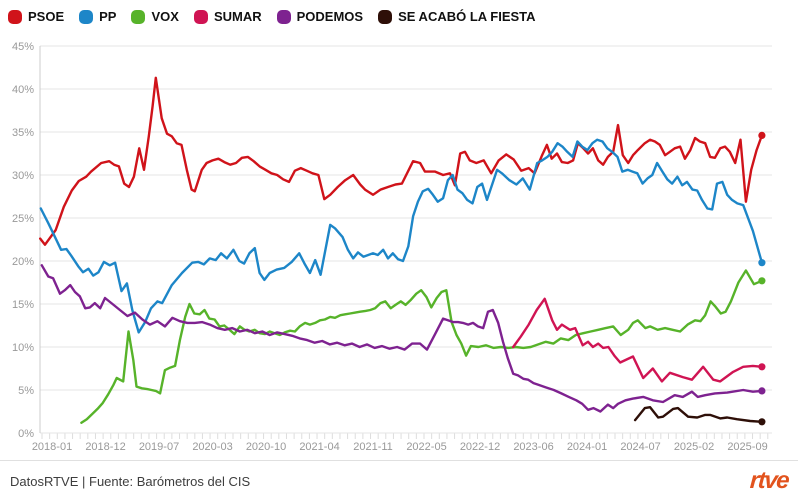  Describe the element at coordinates (97, 16) in the screenshot. I see `legend-item-pp: PP` at that location.